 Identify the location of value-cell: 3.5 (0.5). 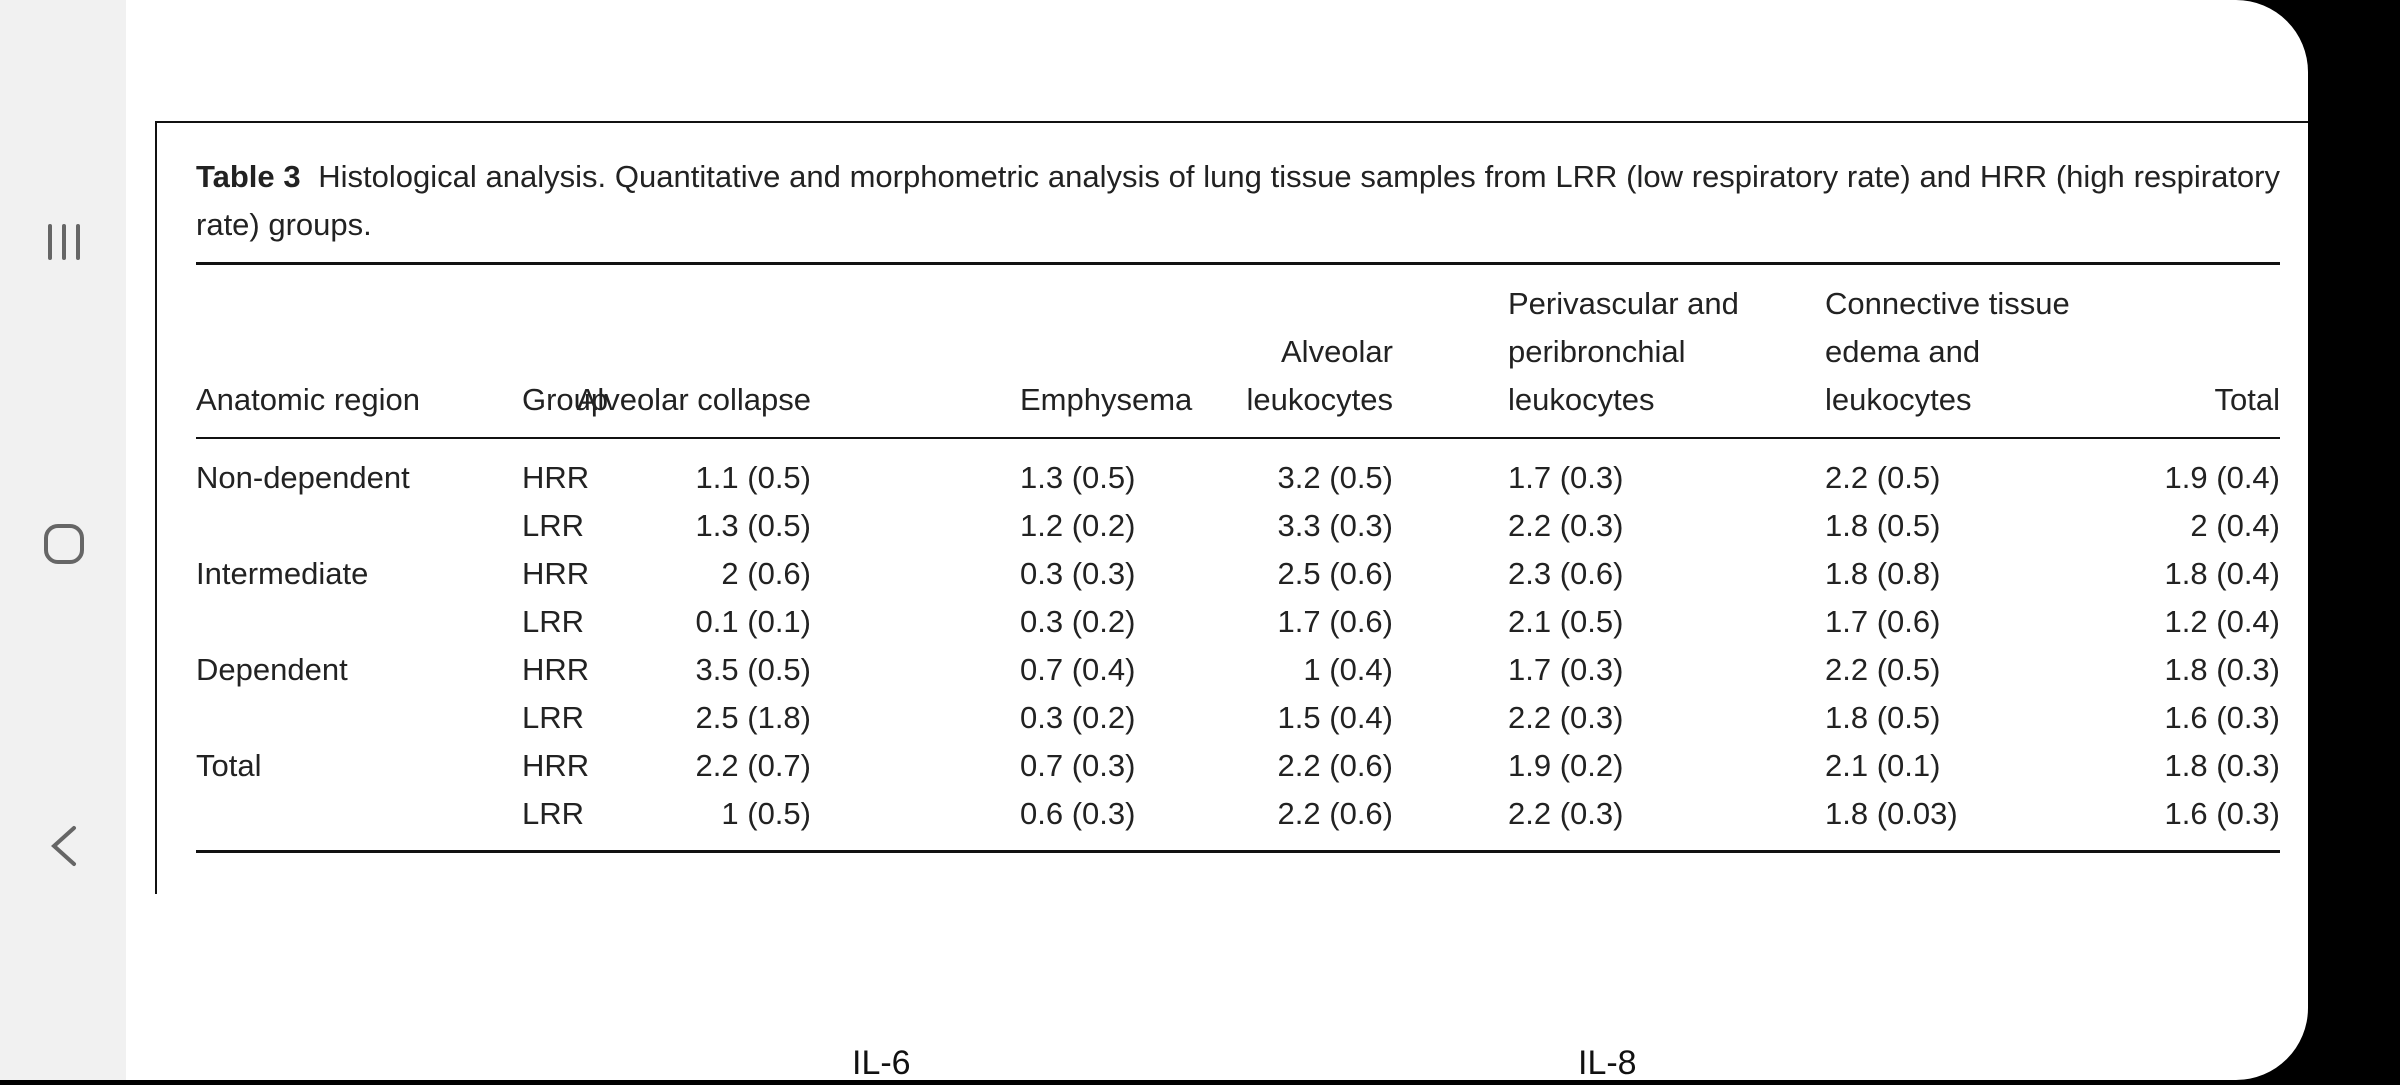
(753, 669).